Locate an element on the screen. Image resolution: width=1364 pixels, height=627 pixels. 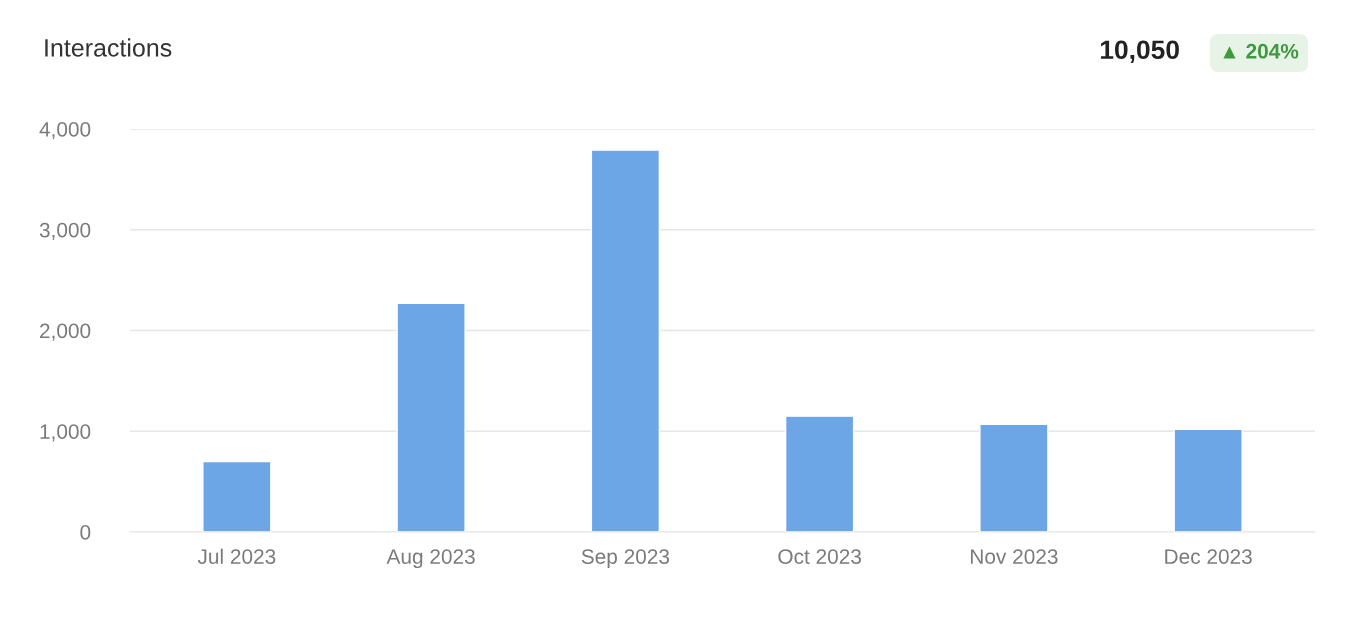
y-tick-label: 3,000 is located at coordinates (65, 231).